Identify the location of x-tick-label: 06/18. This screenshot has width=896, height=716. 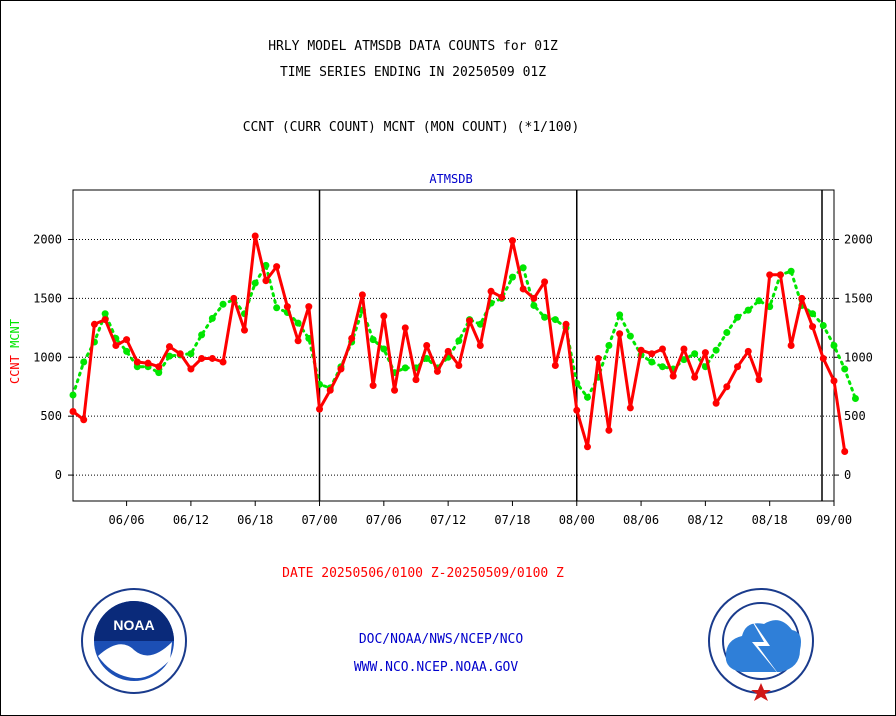
(255, 520).